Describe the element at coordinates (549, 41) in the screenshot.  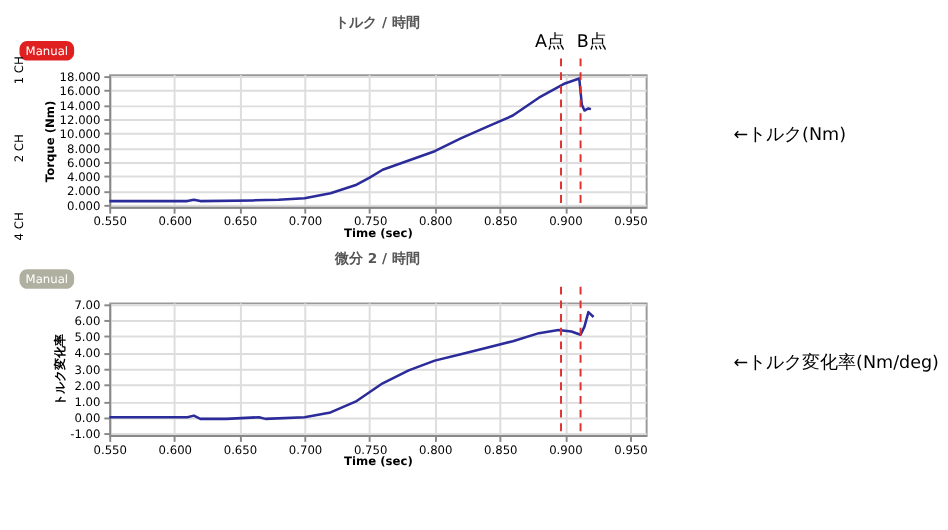
I see `ref-line-label: A点` at that location.